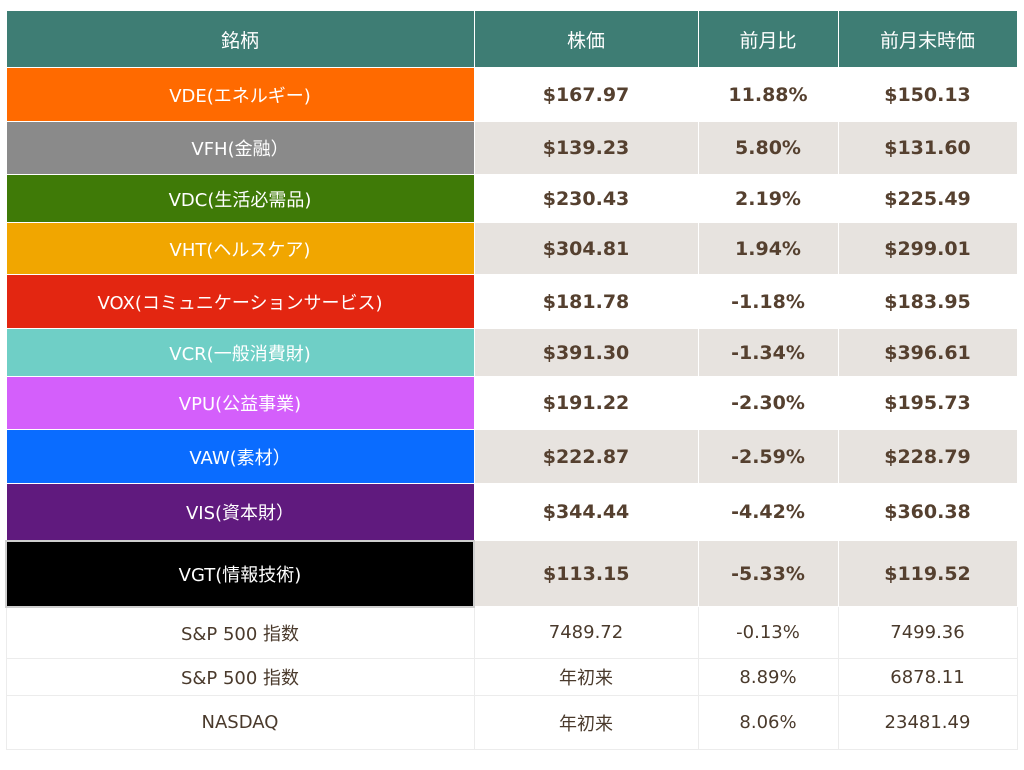 The height and width of the screenshot is (770, 1024). I want to click on sector-prev: $360.38, so click(927, 512).